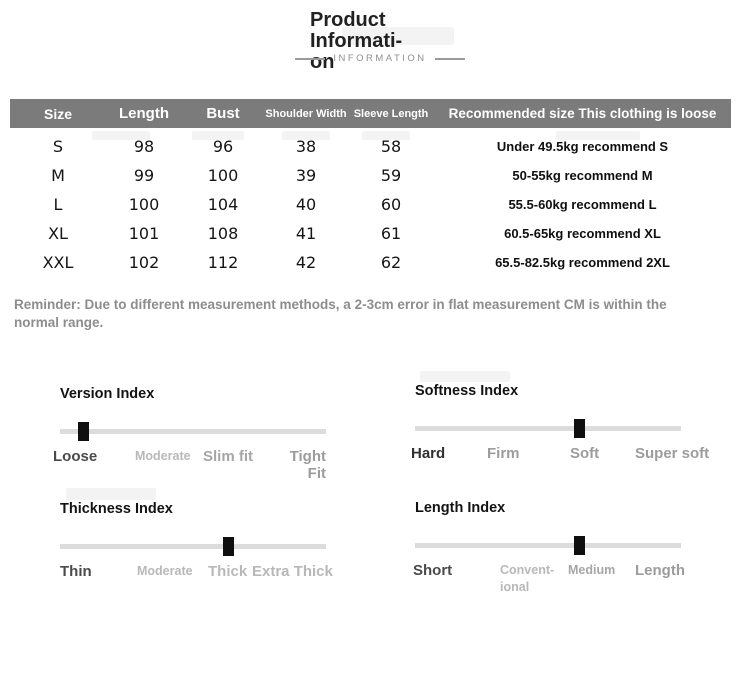 This screenshot has width=750, height=678. I want to click on cell-shoulder-width: 39, so click(306, 175).